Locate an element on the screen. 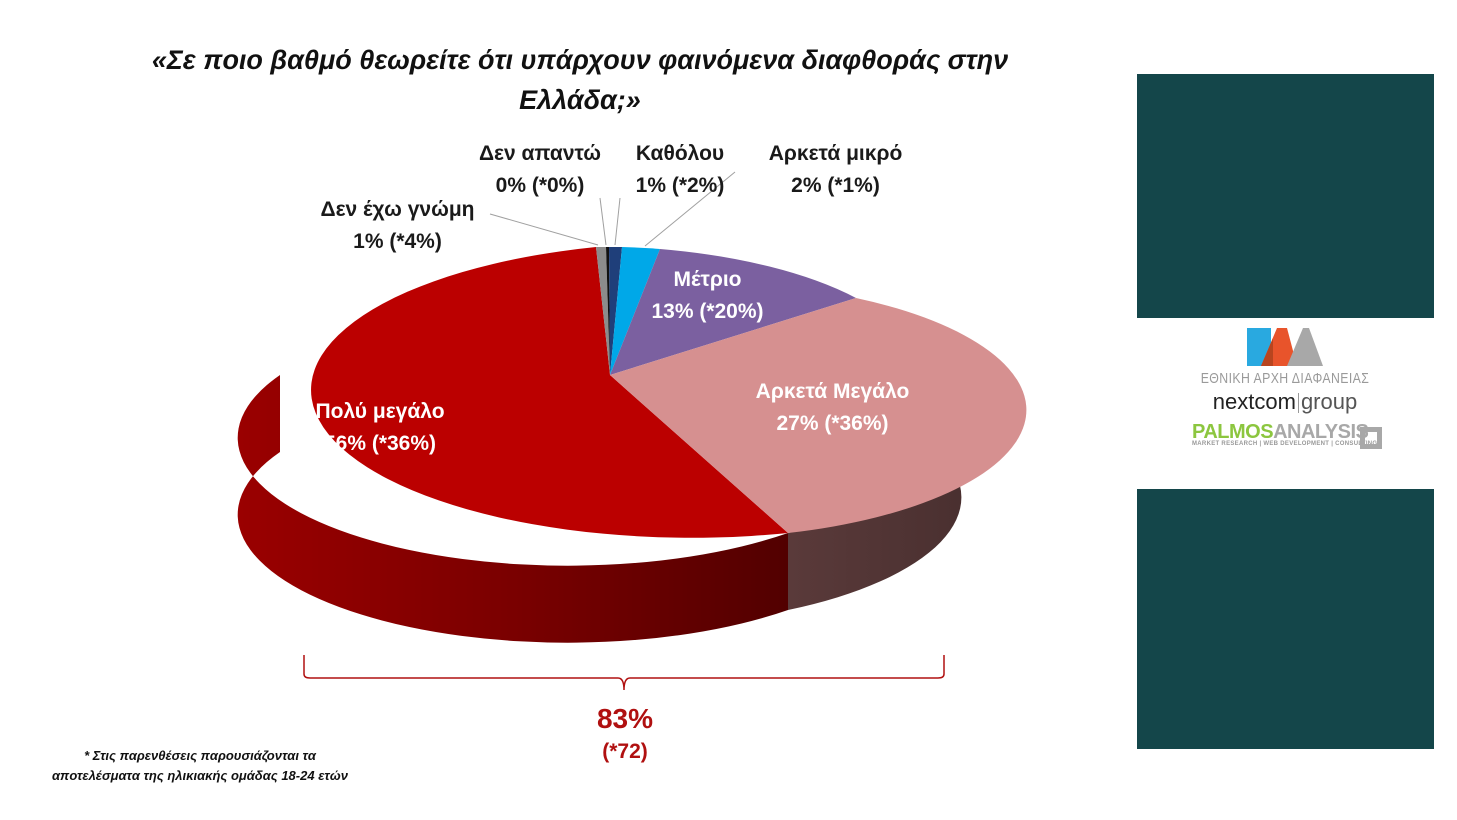 The image size is (1457, 820). slice-den-apanto is located at coordinates (608, 310).